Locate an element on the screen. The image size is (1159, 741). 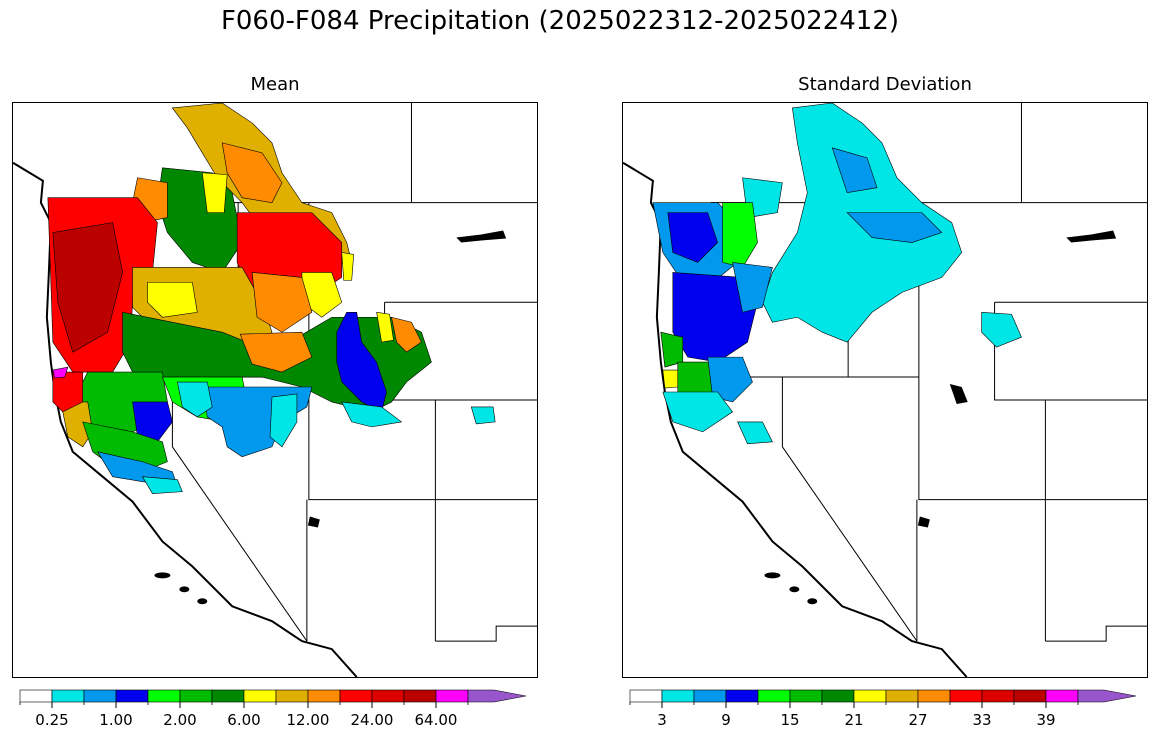
colorbar-tick-label: 0.25 is located at coordinates (51, 720).